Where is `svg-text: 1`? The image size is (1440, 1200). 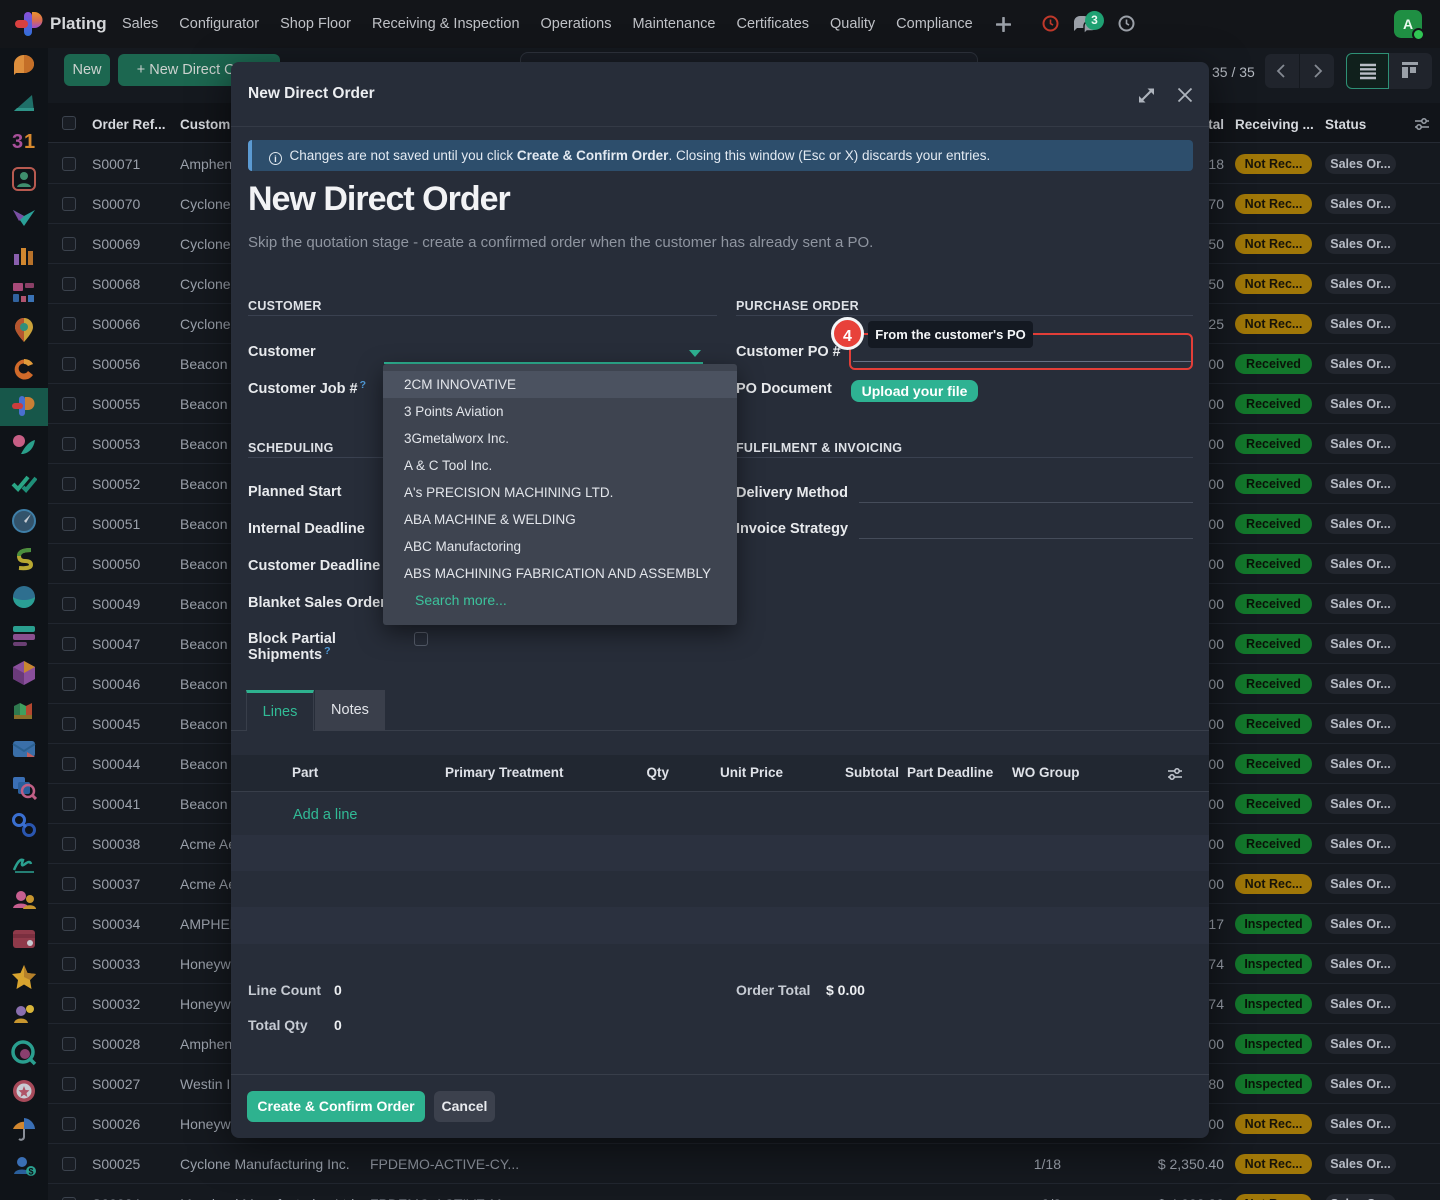
svg-text: 1 is located at coordinates (29, 142).